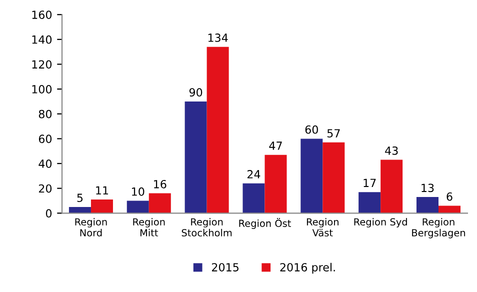 This screenshot has width=477, height=292. What do you see at coordinates (45, 114) in the screenshot?
I see `y-tick-label: 80` at bounding box center [45, 114].